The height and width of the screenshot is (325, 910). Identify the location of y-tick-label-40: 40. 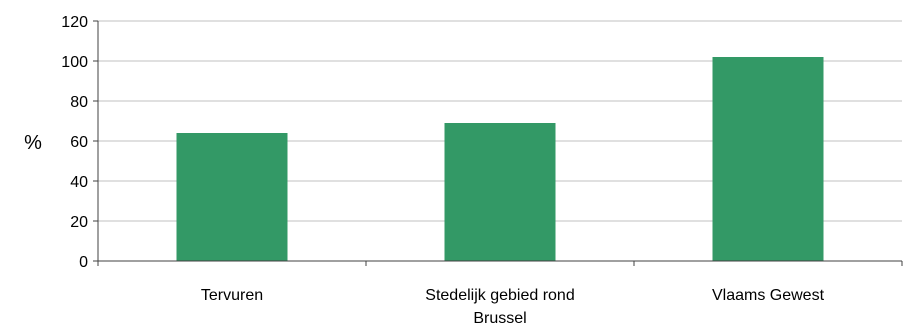
(79, 182).